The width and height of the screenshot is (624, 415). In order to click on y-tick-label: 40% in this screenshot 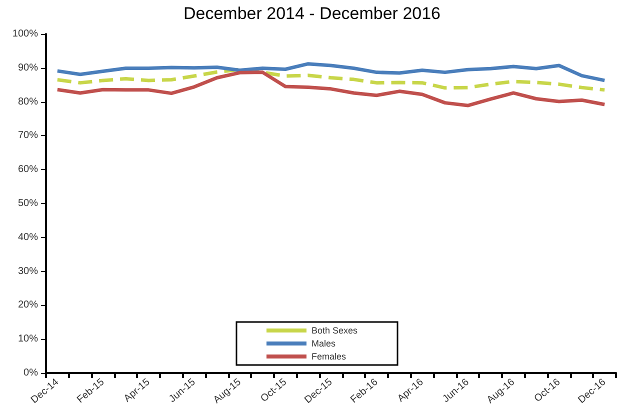, I will do `click(28, 237)`.